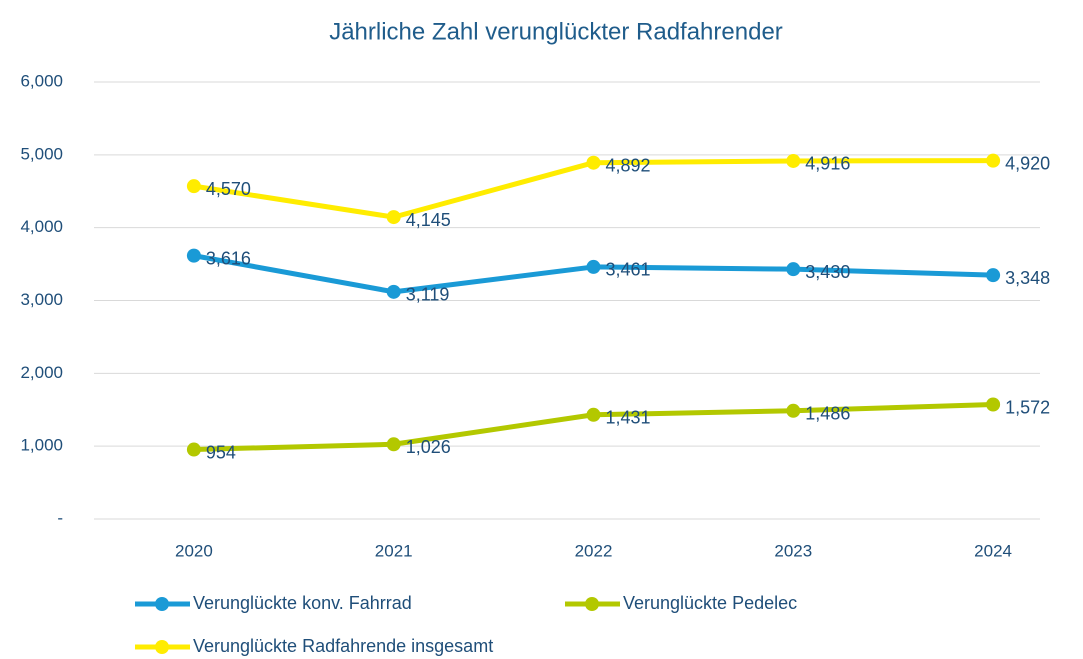 The image size is (1083, 659). I want to click on data-label: 4,916, so click(827, 164).